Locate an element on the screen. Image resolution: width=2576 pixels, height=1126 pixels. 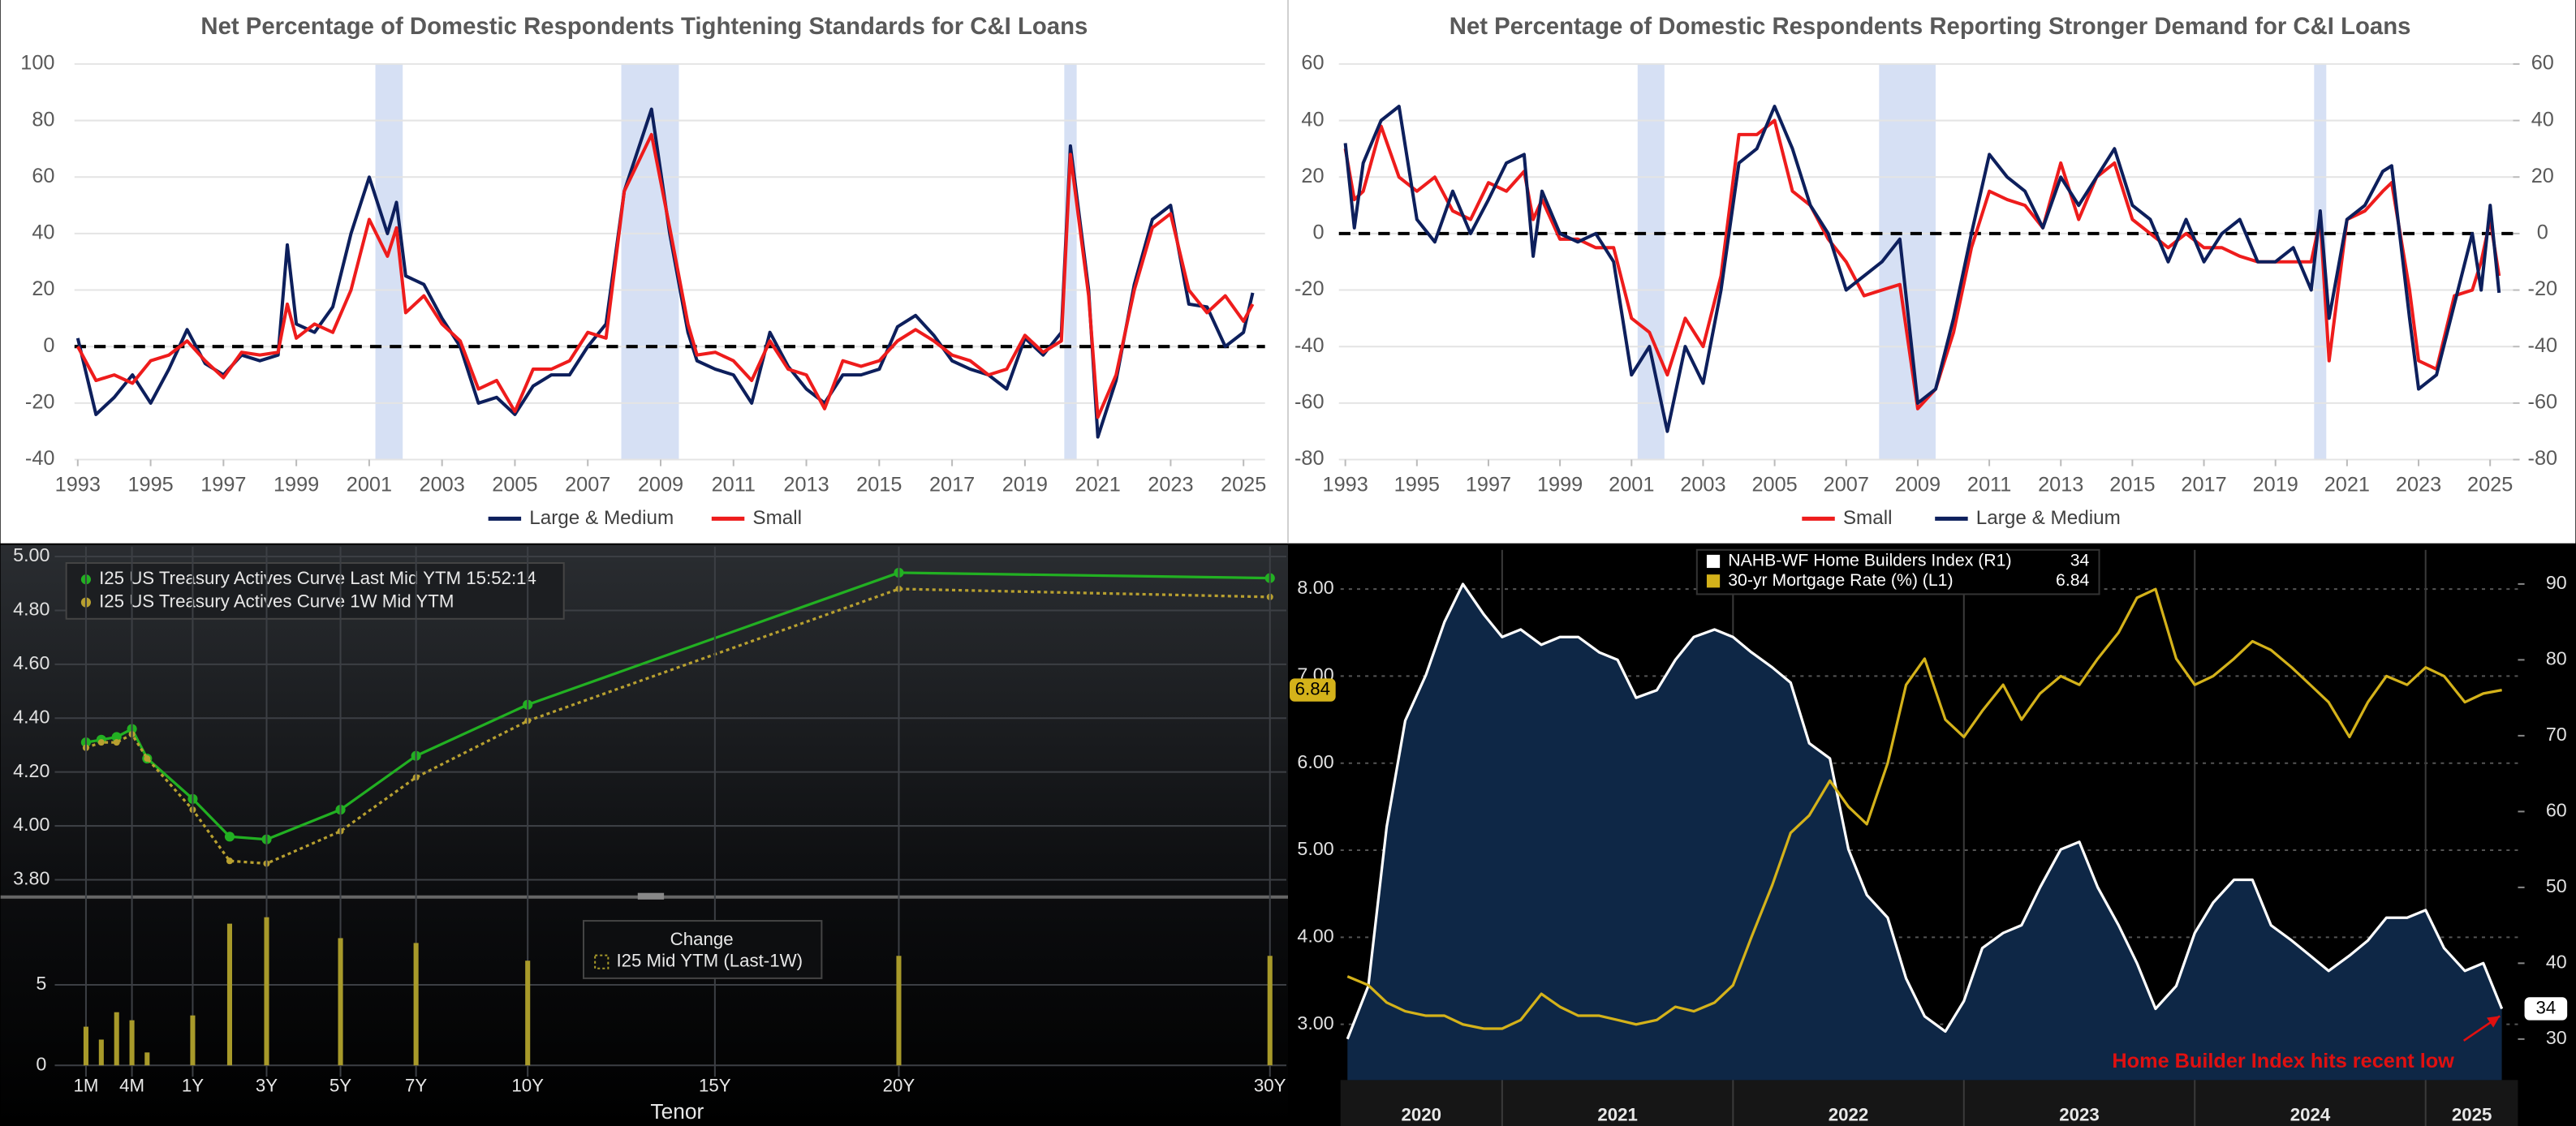
y-tick-label: 40 is located at coordinates (1312, 119).